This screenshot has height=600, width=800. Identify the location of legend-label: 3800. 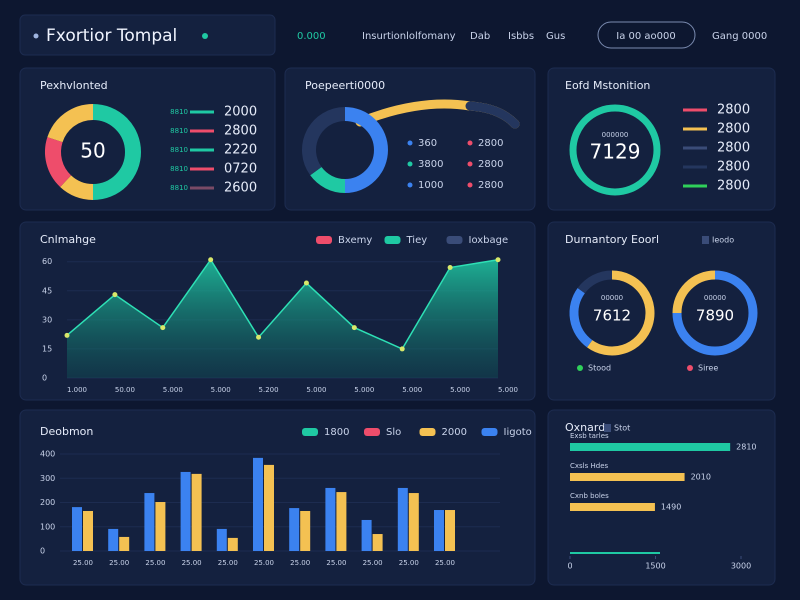
(430, 164).